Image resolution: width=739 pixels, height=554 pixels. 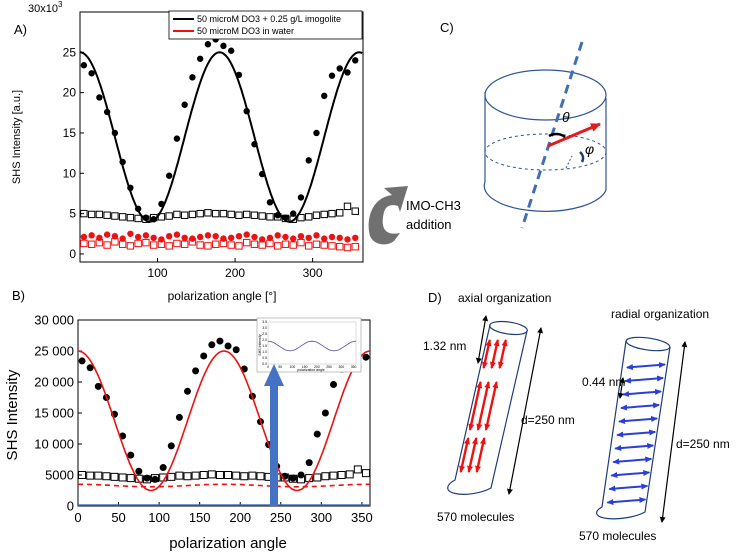 I want to click on inset-line, so click(x=312, y=346).